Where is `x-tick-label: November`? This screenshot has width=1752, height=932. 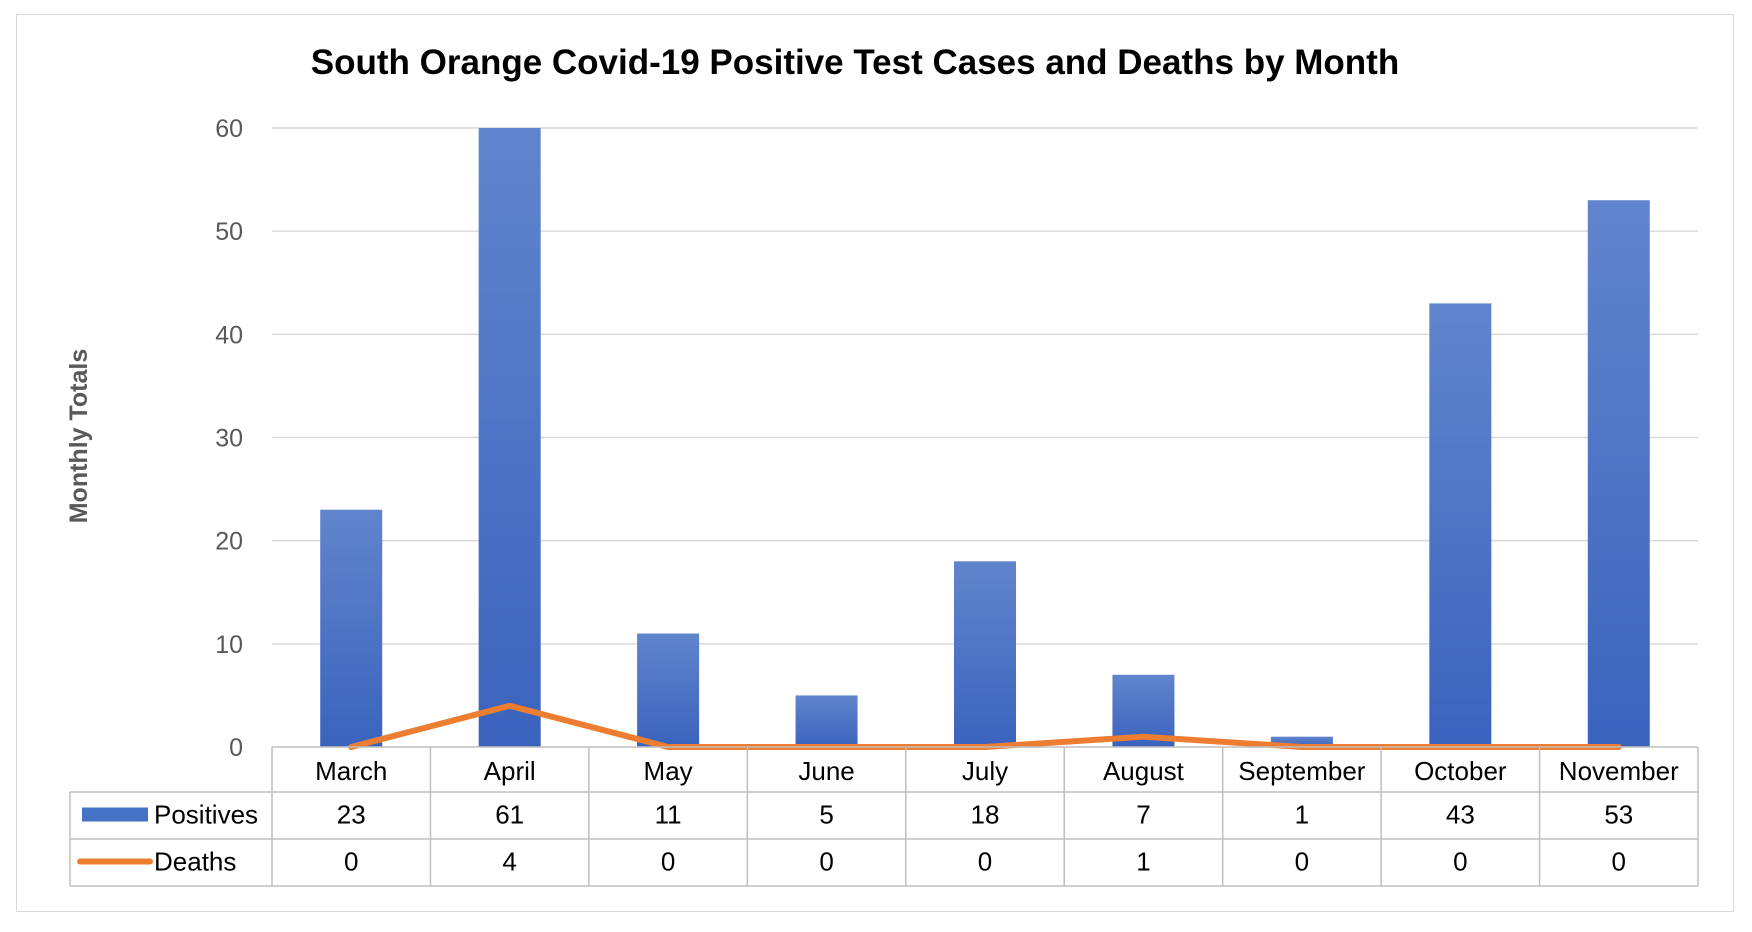 x-tick-label: November is located at coordinates (1619, 771).